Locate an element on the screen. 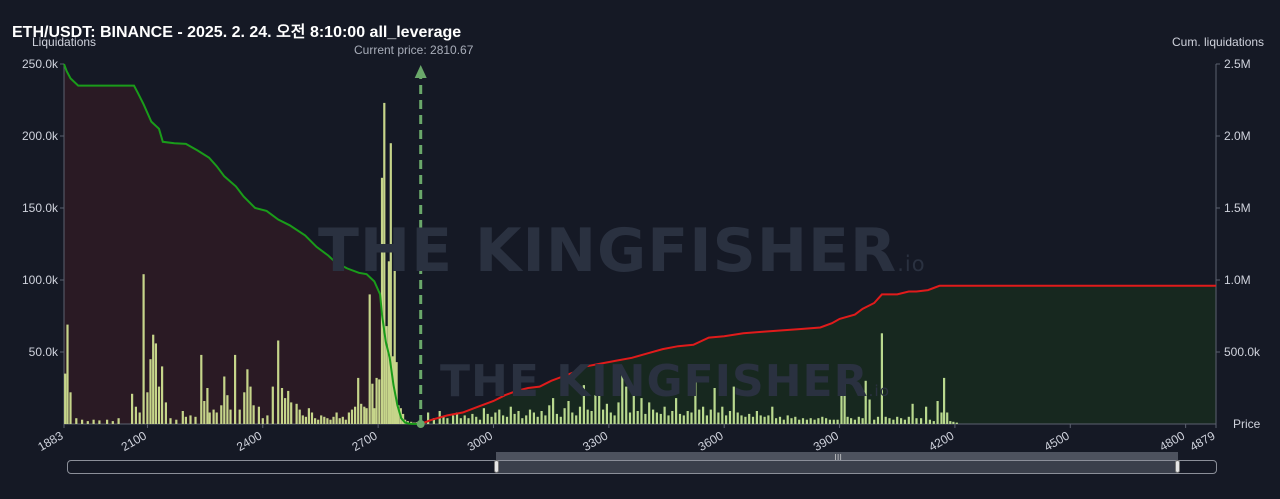  watermark-small: THE KINGFISHER.io is located at coordinates (665, 381).